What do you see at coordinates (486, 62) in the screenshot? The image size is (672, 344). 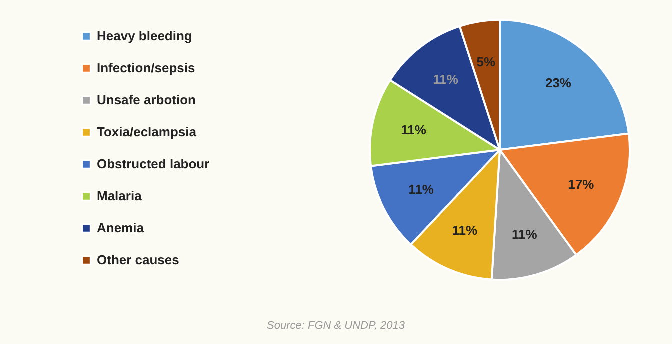 I see `data-label: 5%` at bounding box center [486, 62].